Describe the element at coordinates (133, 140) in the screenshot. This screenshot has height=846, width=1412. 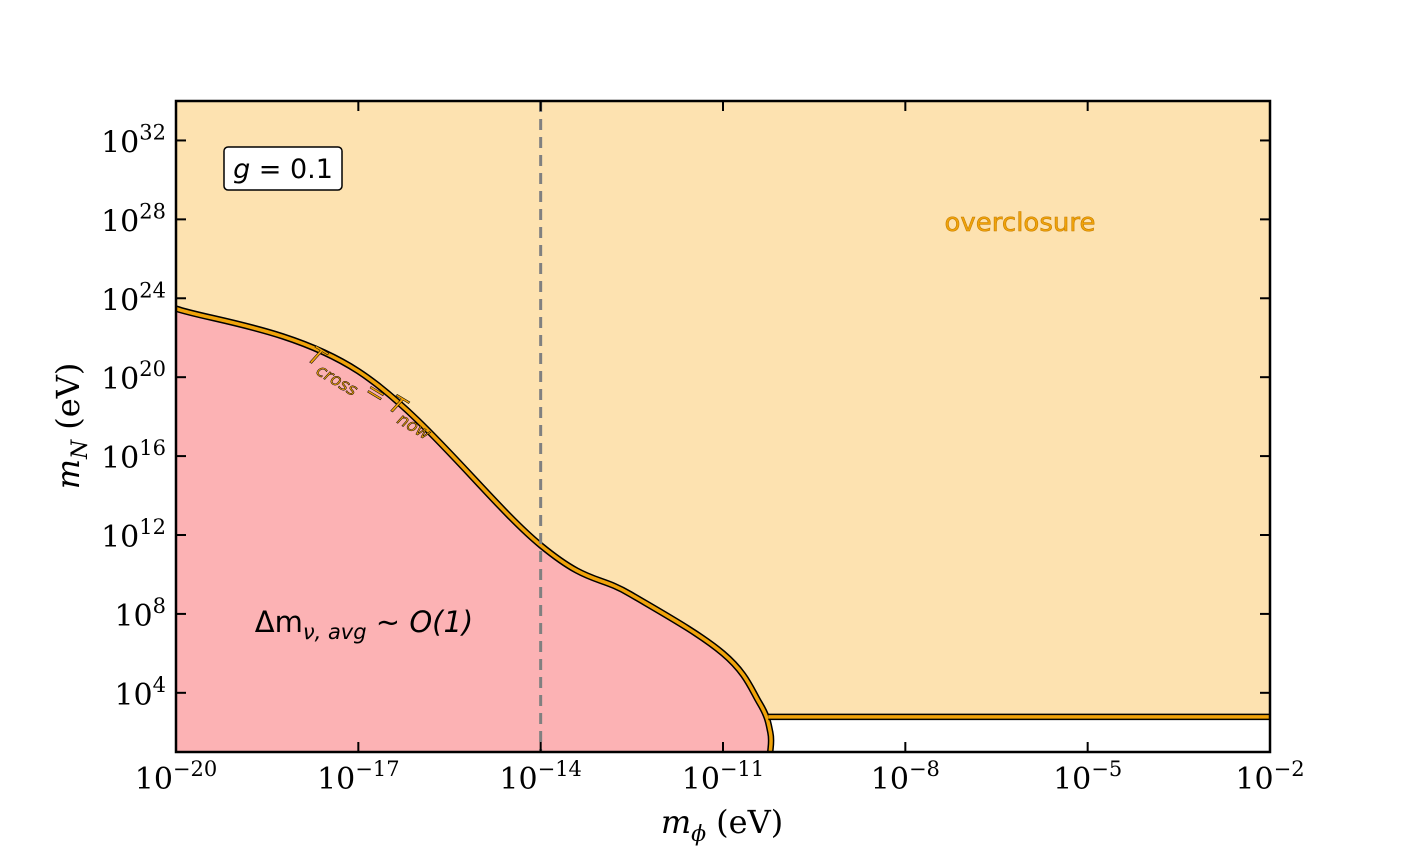
I see `y-tick-label: 10³²` at that location.